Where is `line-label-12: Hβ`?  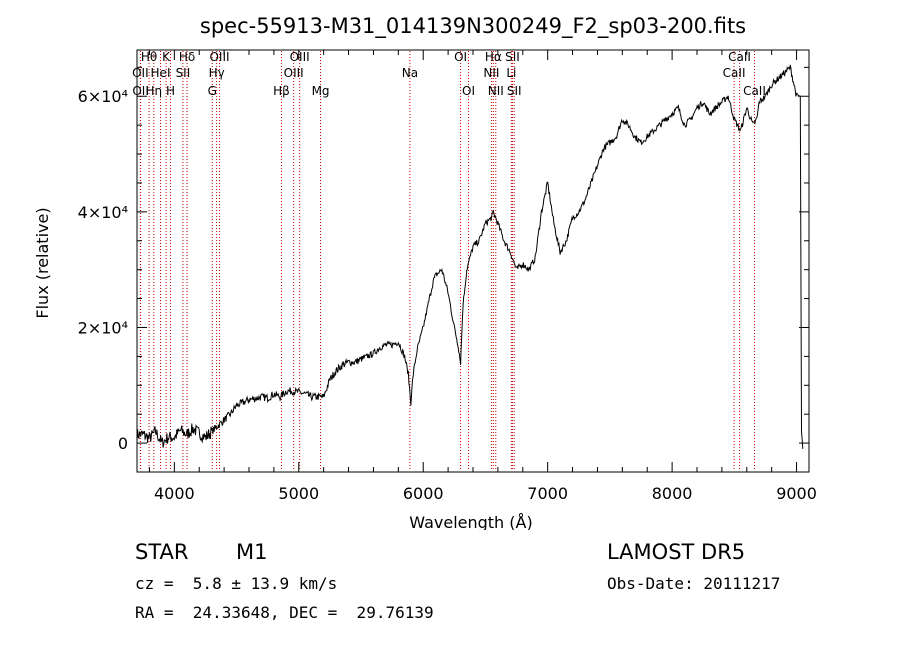
line-label-12: Hβ is located at coordinates (281, 91).